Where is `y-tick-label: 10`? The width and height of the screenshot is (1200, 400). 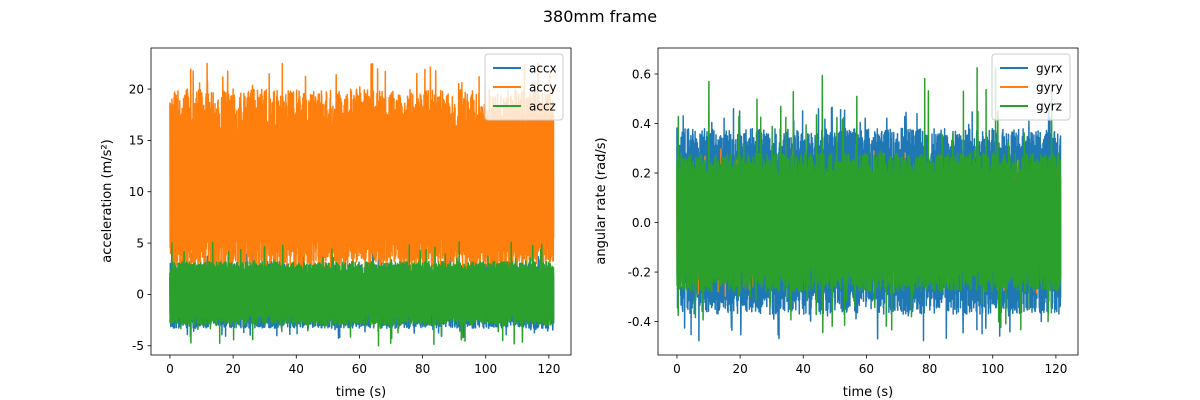
y-tick-label: 10 is located at coordinates (136, 192).